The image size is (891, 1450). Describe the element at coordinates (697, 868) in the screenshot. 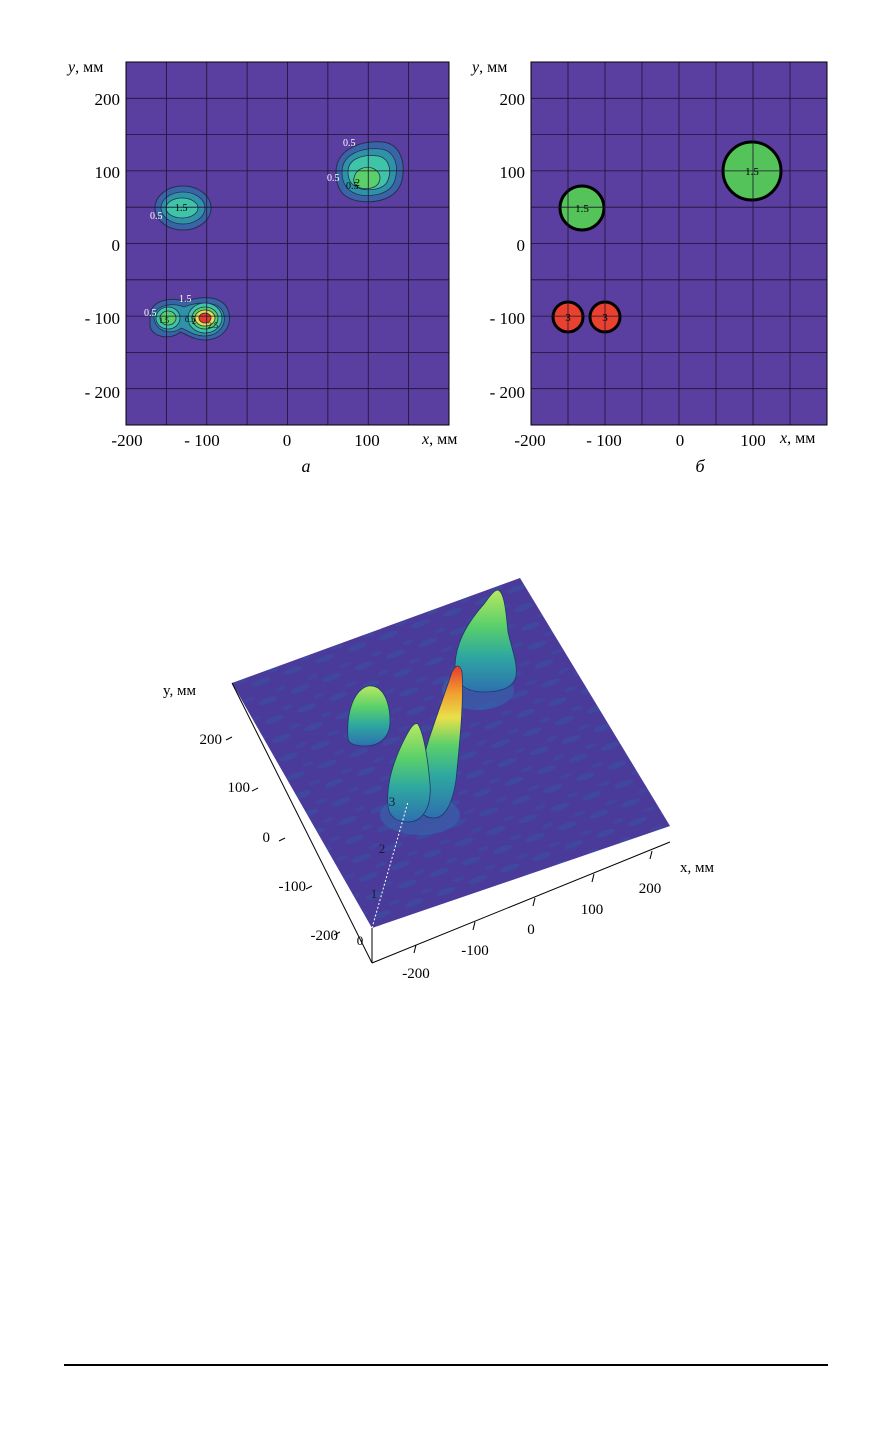

I see `surface-x-axis-label: x, мм` at that location.